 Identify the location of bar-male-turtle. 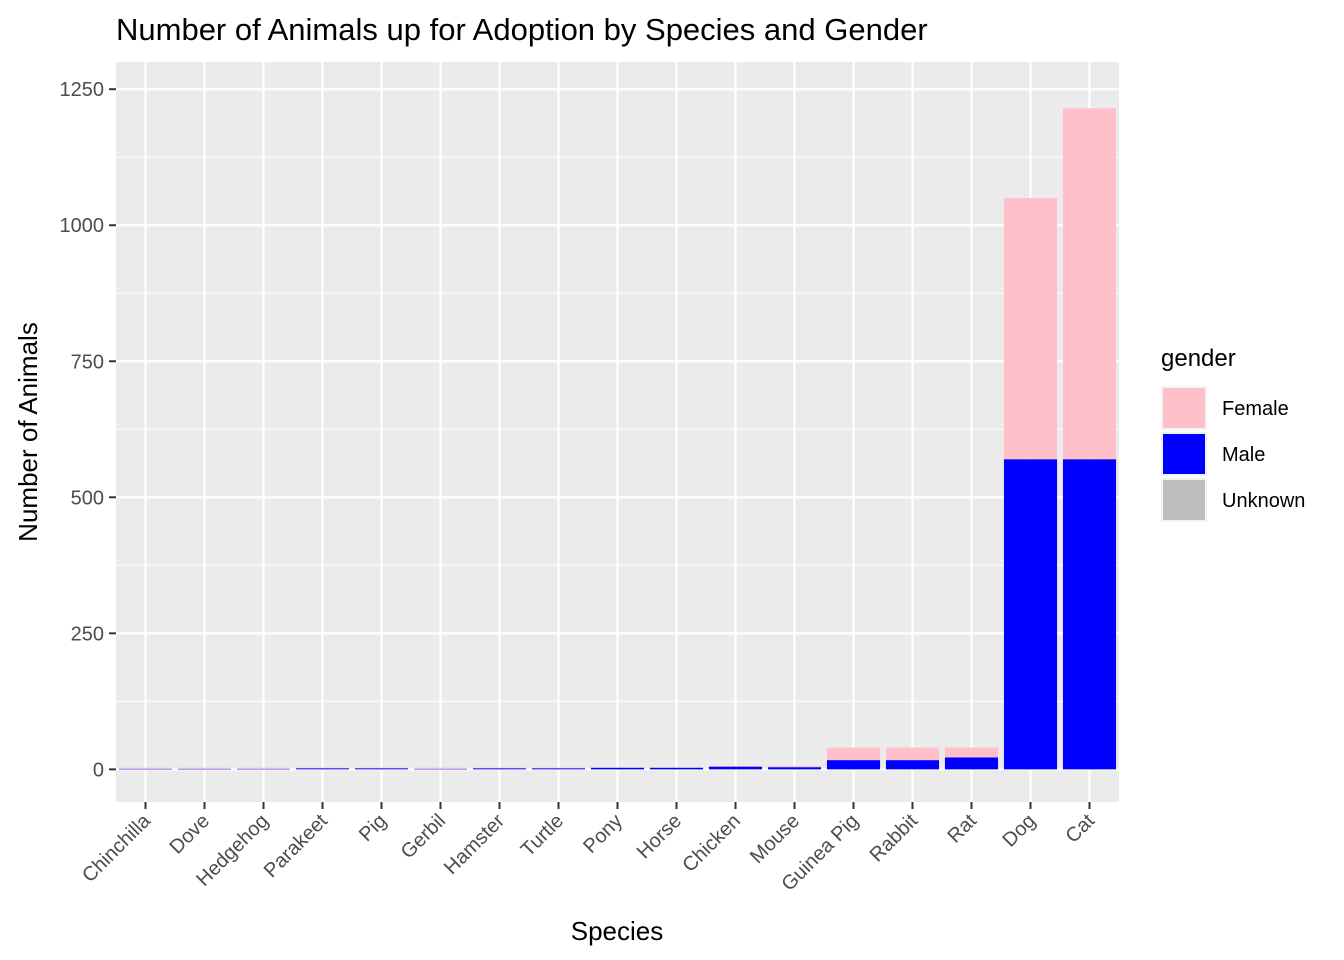
(558, 769).